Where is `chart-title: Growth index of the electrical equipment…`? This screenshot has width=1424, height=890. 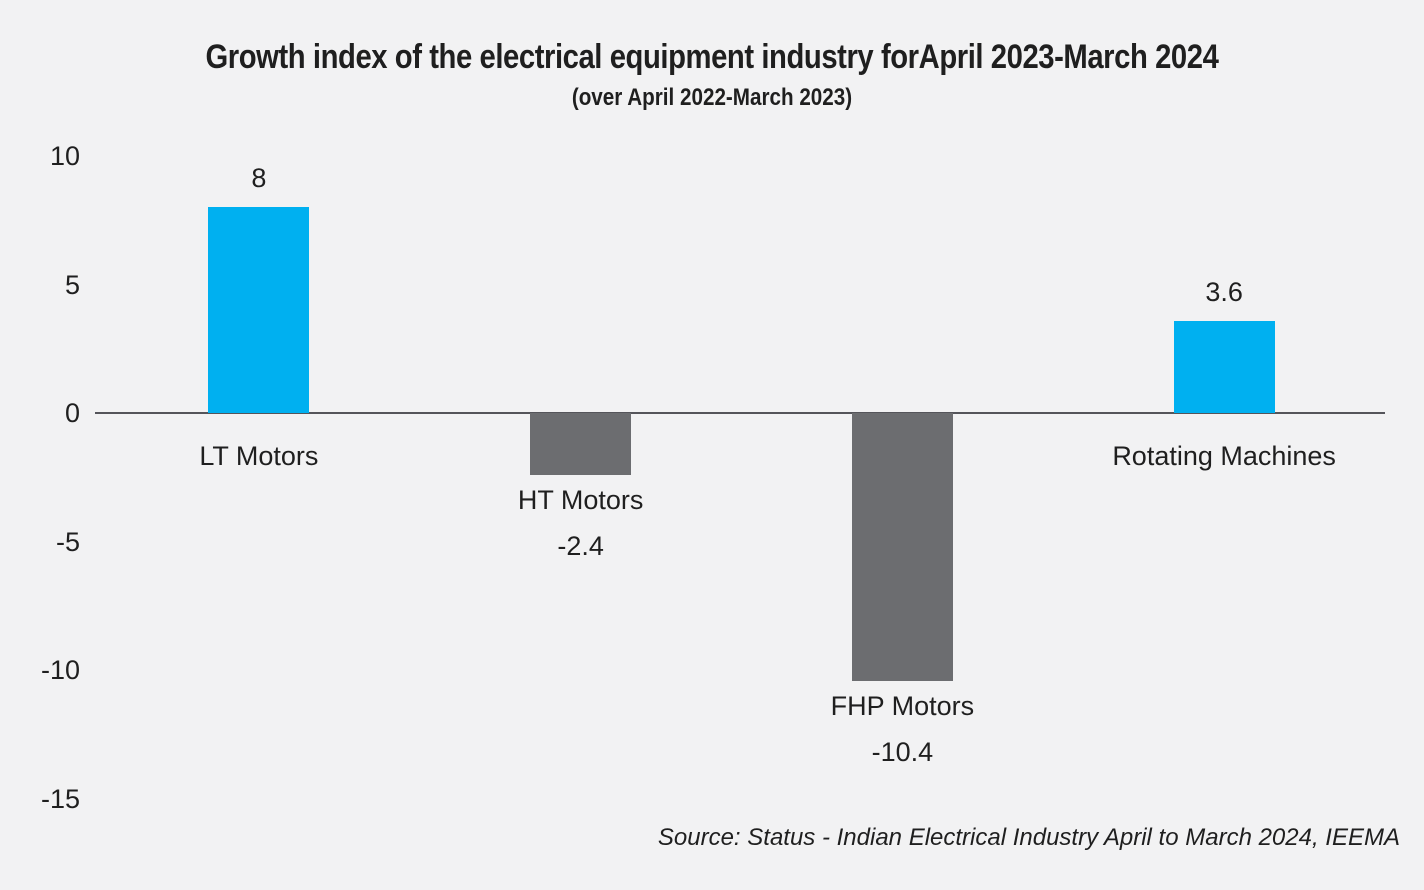
chart-title: Growth index of the electrical equipment… is located at coordinates (712, 57).